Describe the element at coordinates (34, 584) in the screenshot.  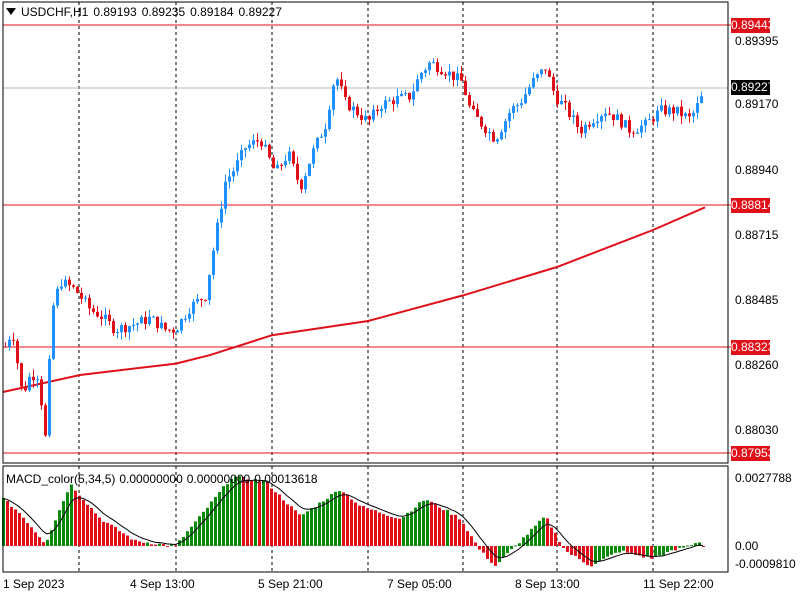
I see `time-axis-label: 1 Sep 2023` at that location.